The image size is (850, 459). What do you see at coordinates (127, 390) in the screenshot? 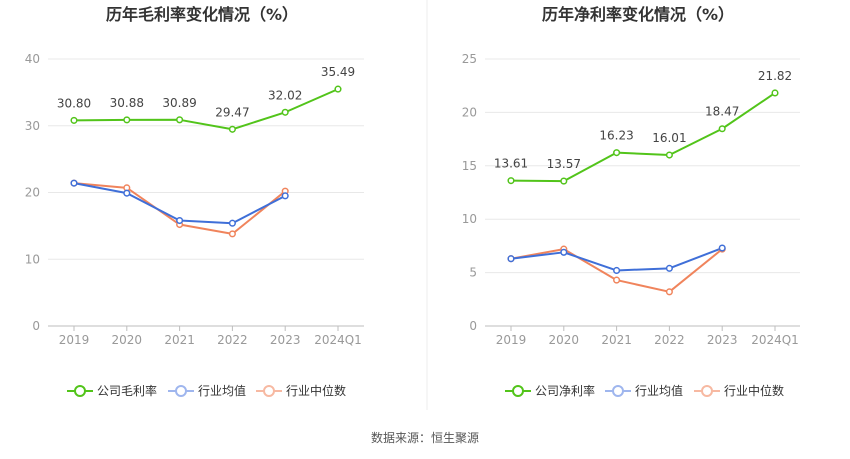
I see `legend-company-label: 公司毛利率` at bounding box center [127, 390].